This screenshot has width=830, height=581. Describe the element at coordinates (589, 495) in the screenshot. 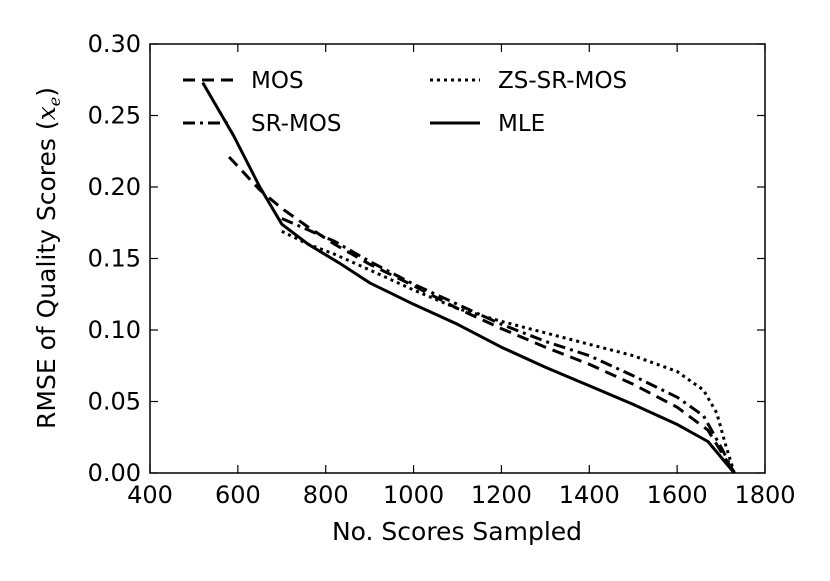

I see `x-tick-label: 1400` at that location.